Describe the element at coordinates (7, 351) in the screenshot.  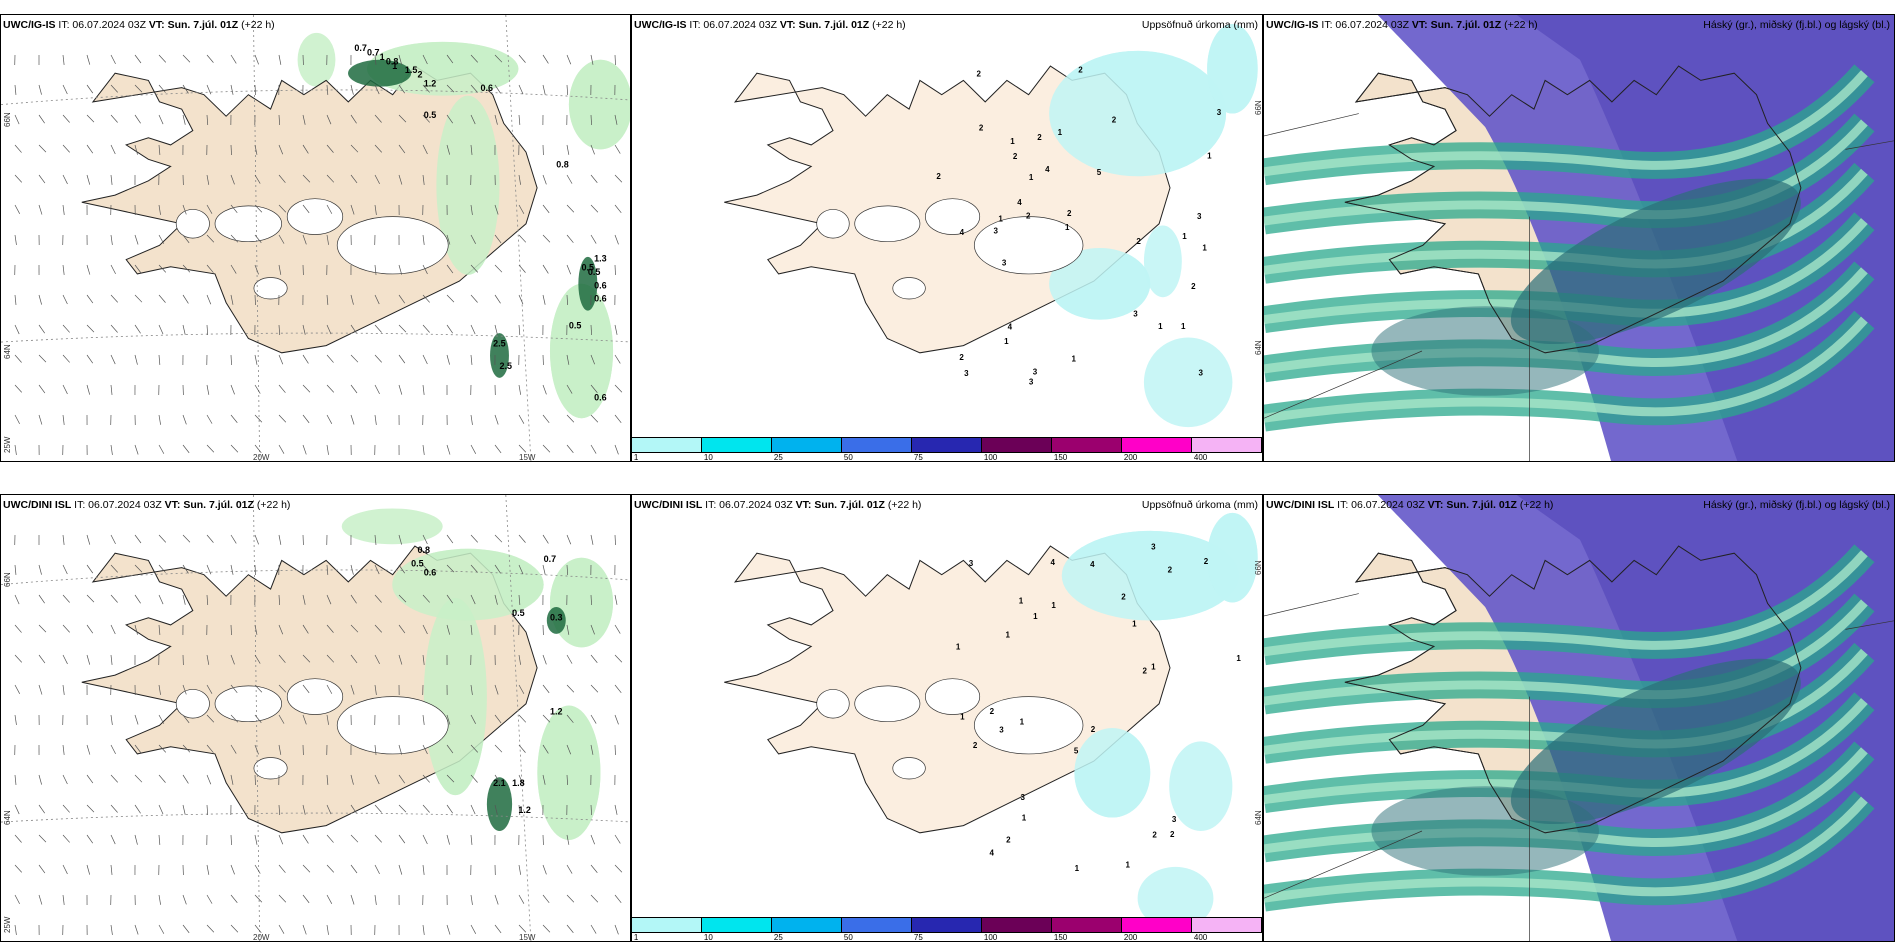
I see `lat-label-64: 64N` at that location.